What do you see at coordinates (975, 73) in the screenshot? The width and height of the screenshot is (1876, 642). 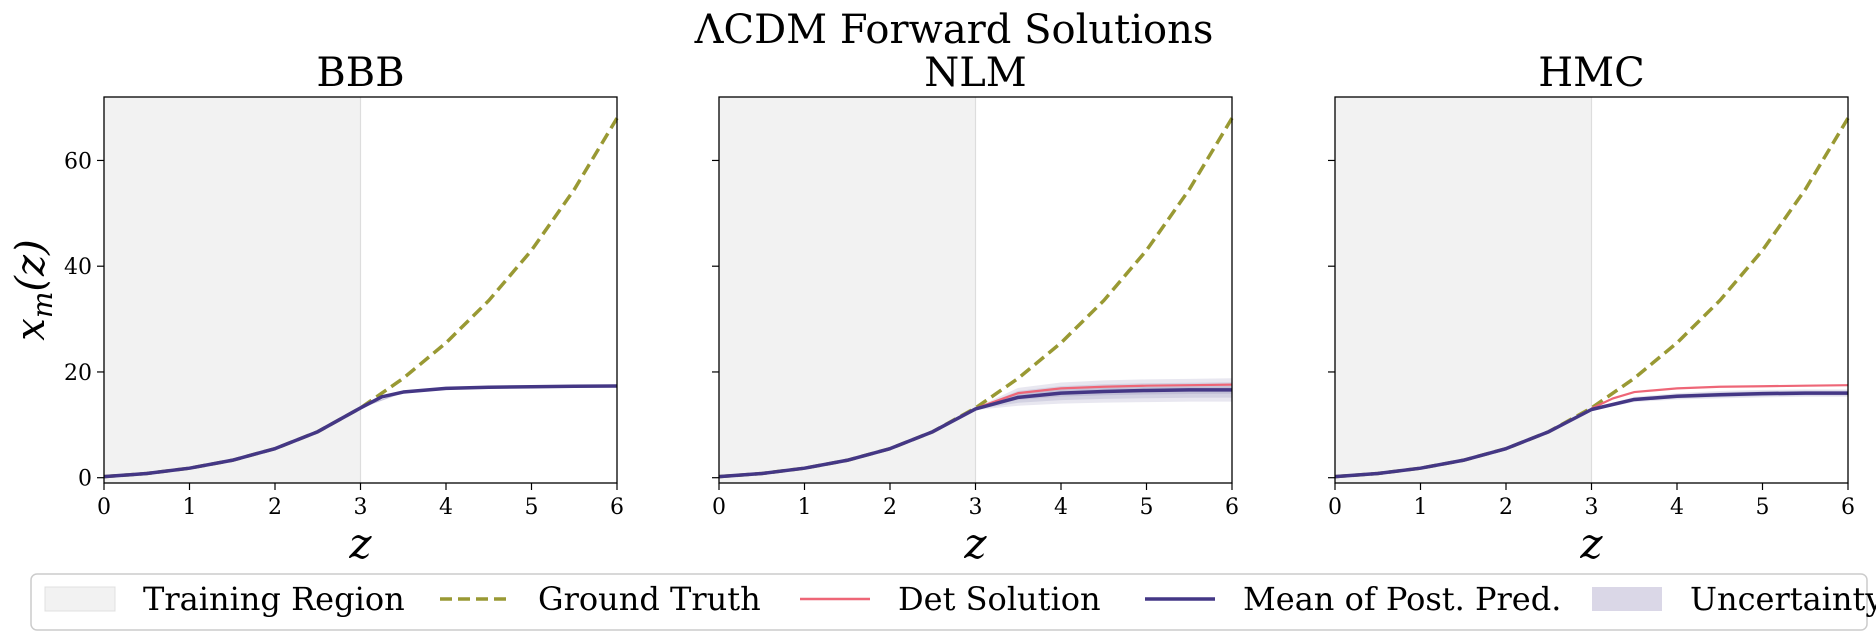 I see `subplot-title: NLM` at bounding box center [975, 73].